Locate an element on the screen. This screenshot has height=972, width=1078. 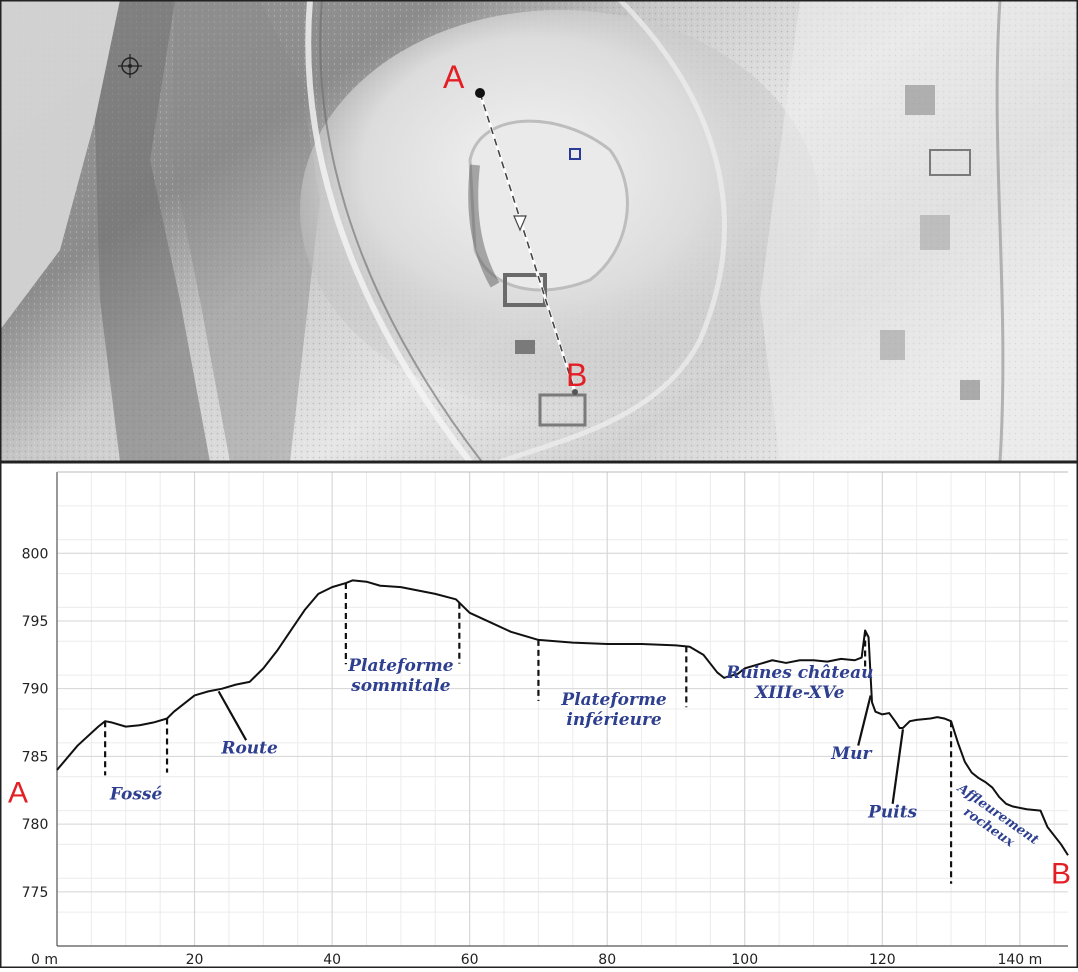
annotation-label: Fossé is located at coordinates (136, 795).